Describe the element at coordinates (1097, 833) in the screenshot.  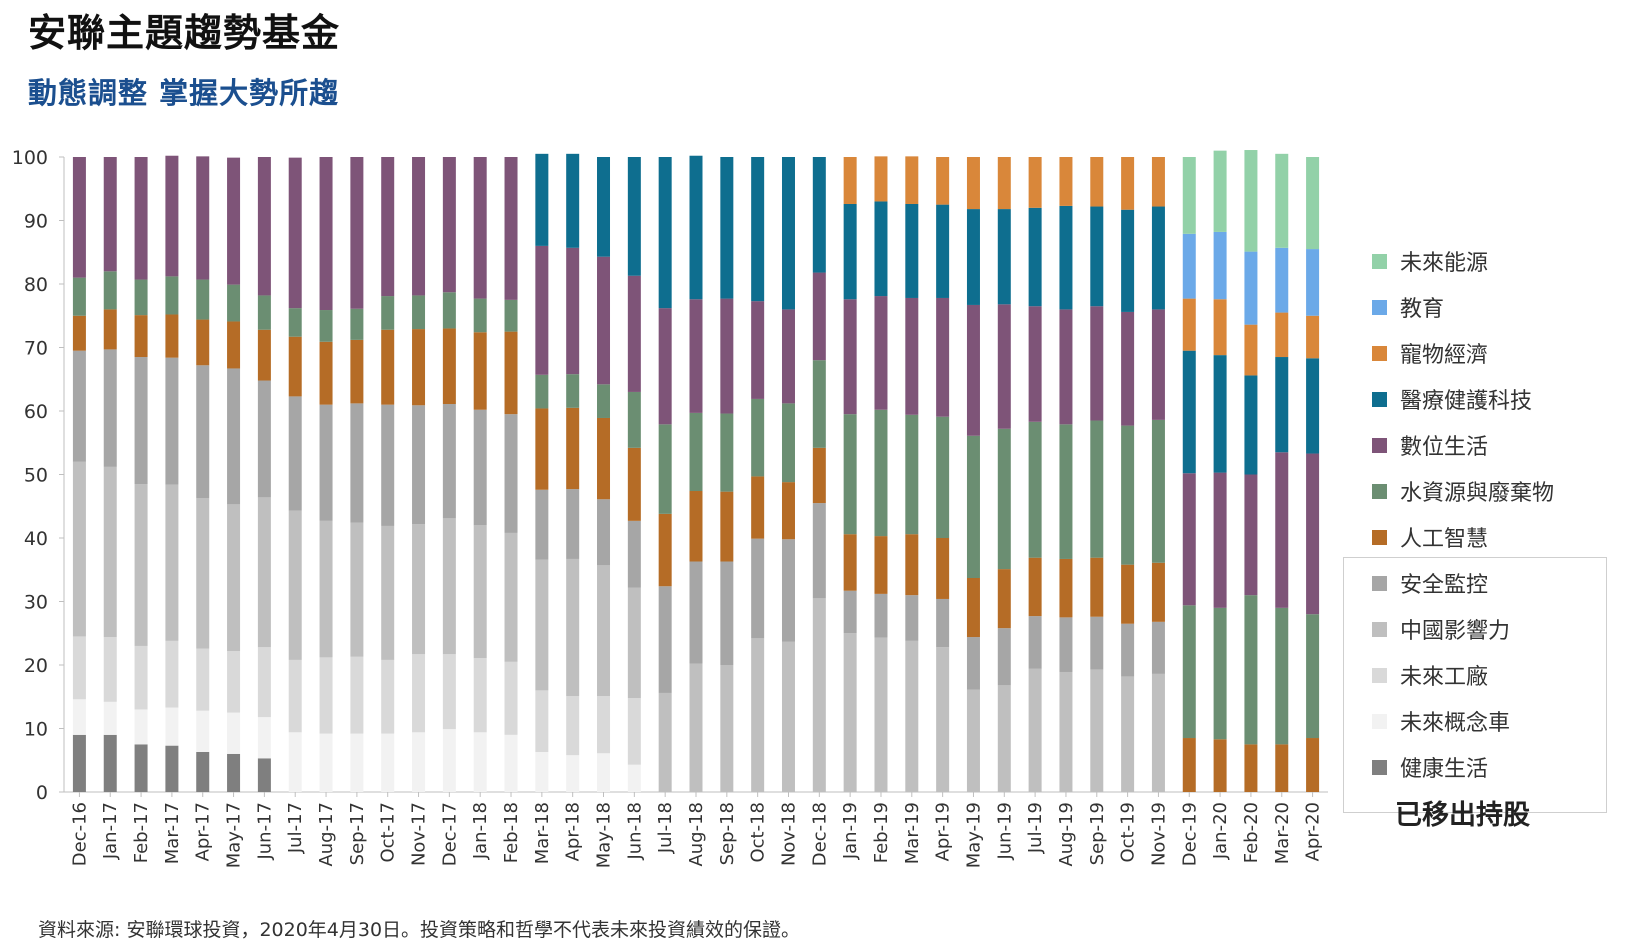
I see `x-tick-label: Sep-19` at that location.